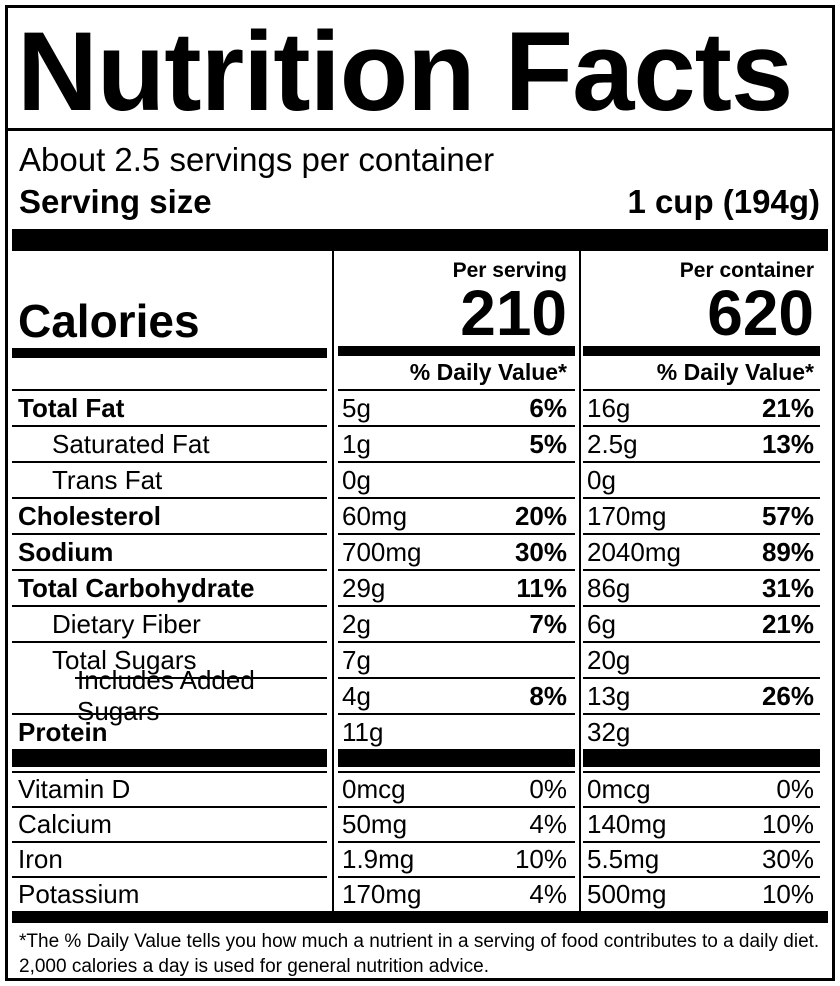 This screenshot has width=840, height=986. Describe the element at coordinates (612, 443) in the screenshot. I see `container-amount: 2.5g` at that location.